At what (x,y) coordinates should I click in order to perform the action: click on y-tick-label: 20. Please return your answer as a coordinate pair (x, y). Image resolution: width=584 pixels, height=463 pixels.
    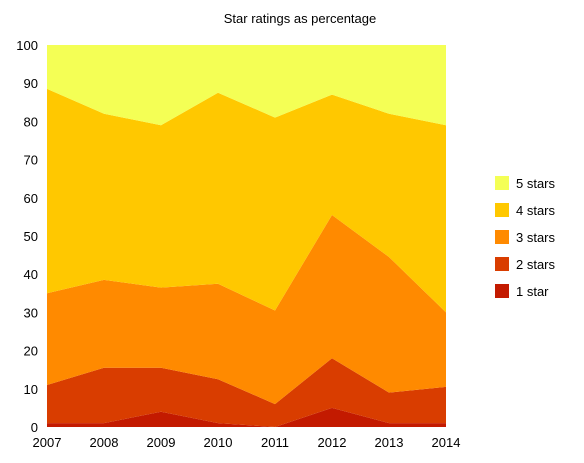
    Looking at the image, I should click on (31, 351).